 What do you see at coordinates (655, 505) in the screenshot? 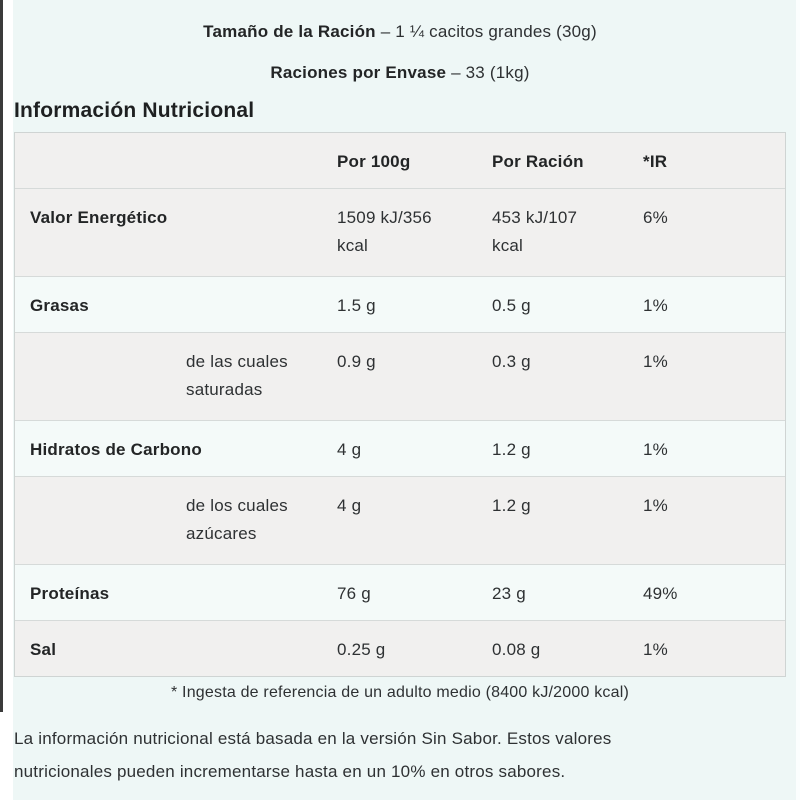
I see `cell-ir-azucares: 1%` at bounding box center [655, 505].